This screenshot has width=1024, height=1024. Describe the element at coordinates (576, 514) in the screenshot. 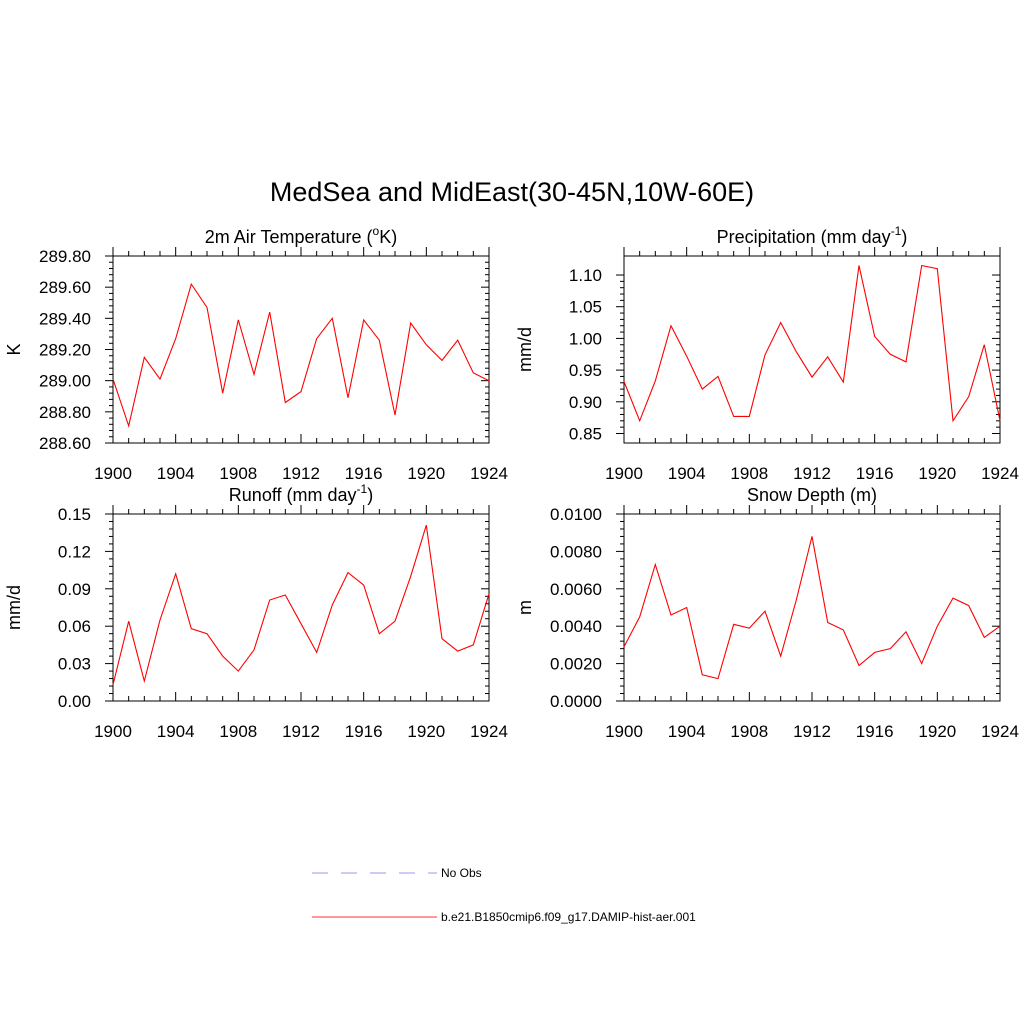

I see `y-tick-label: 0.0100` at that location.